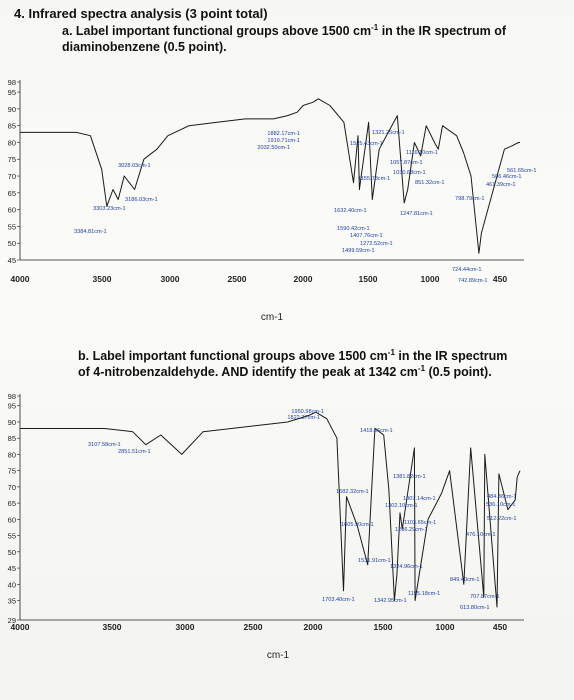 Image resolution: width=574 pixels, height=700 pixels. I want to click on peak-label: 1116.10cm-1, so click(422, 153).